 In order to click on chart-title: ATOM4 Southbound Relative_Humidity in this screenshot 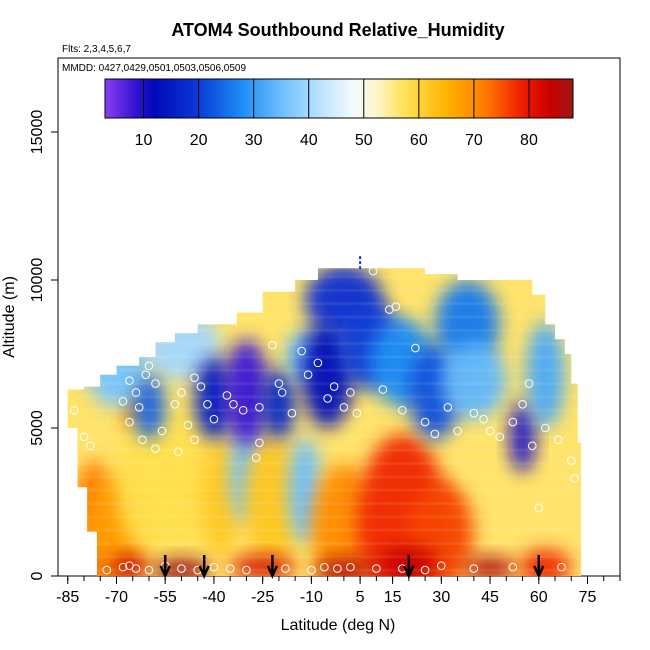, I will do `click(337, 30)`.